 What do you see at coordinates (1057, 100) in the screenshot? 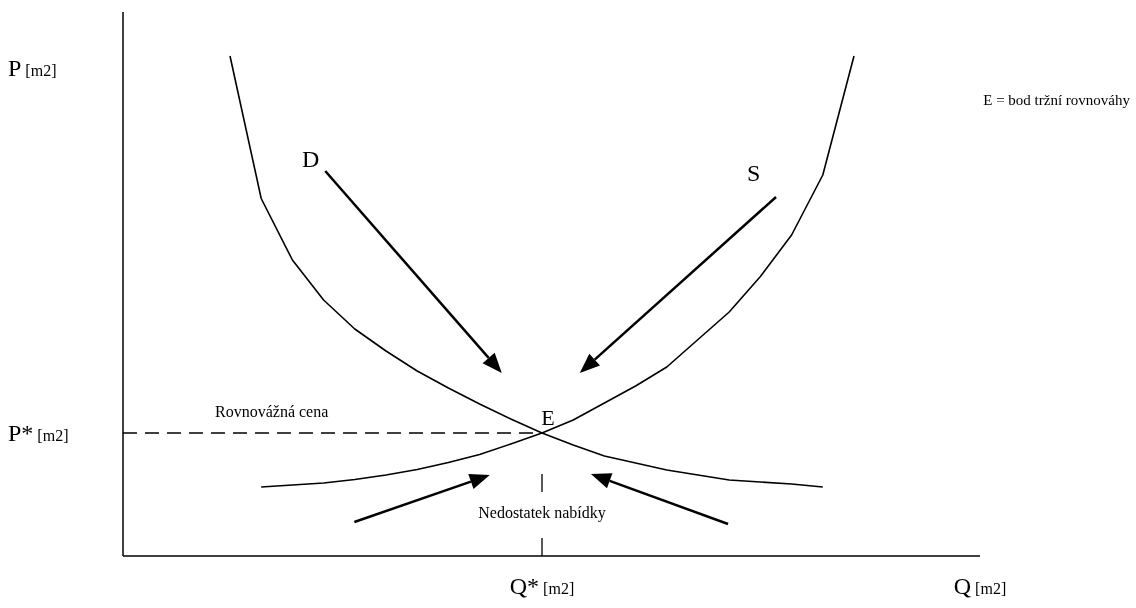
I see `text: E = bod tržní rovnováhy` at bounding box center [1057, 100].